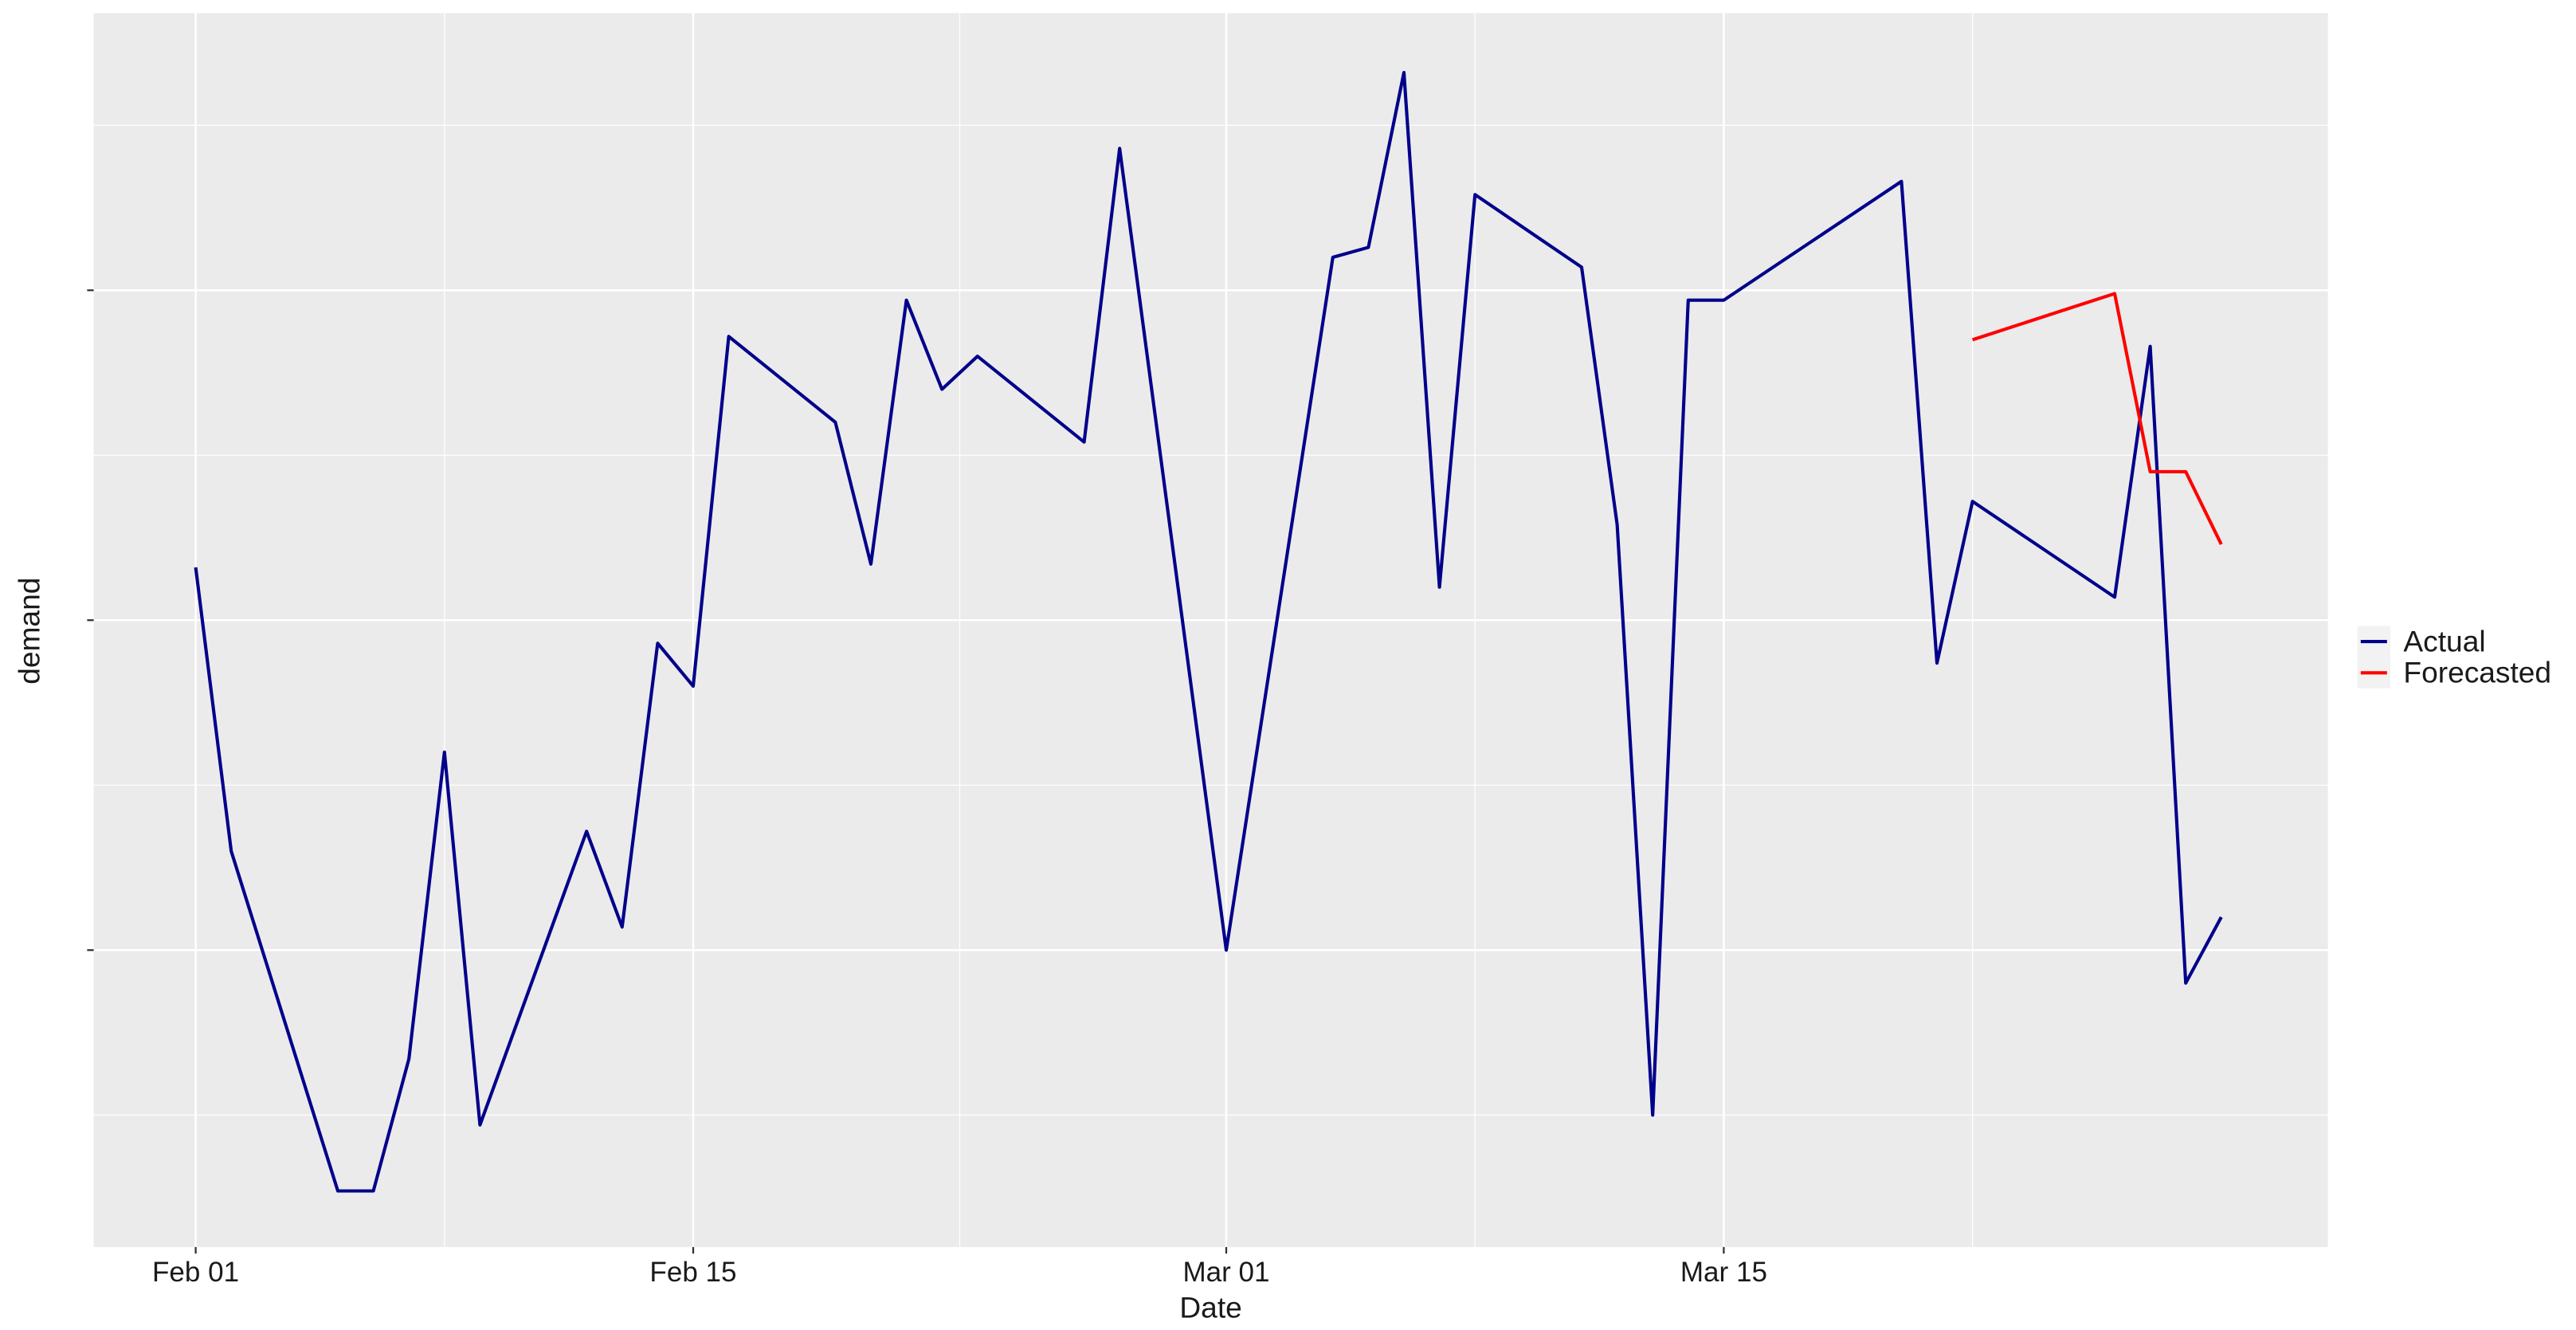 This screenshot has width=2576, height=1330. Describe the element at coordinates (692, 1272) in the screenshot. I see `x-tick-label: Feb 15` at that location.